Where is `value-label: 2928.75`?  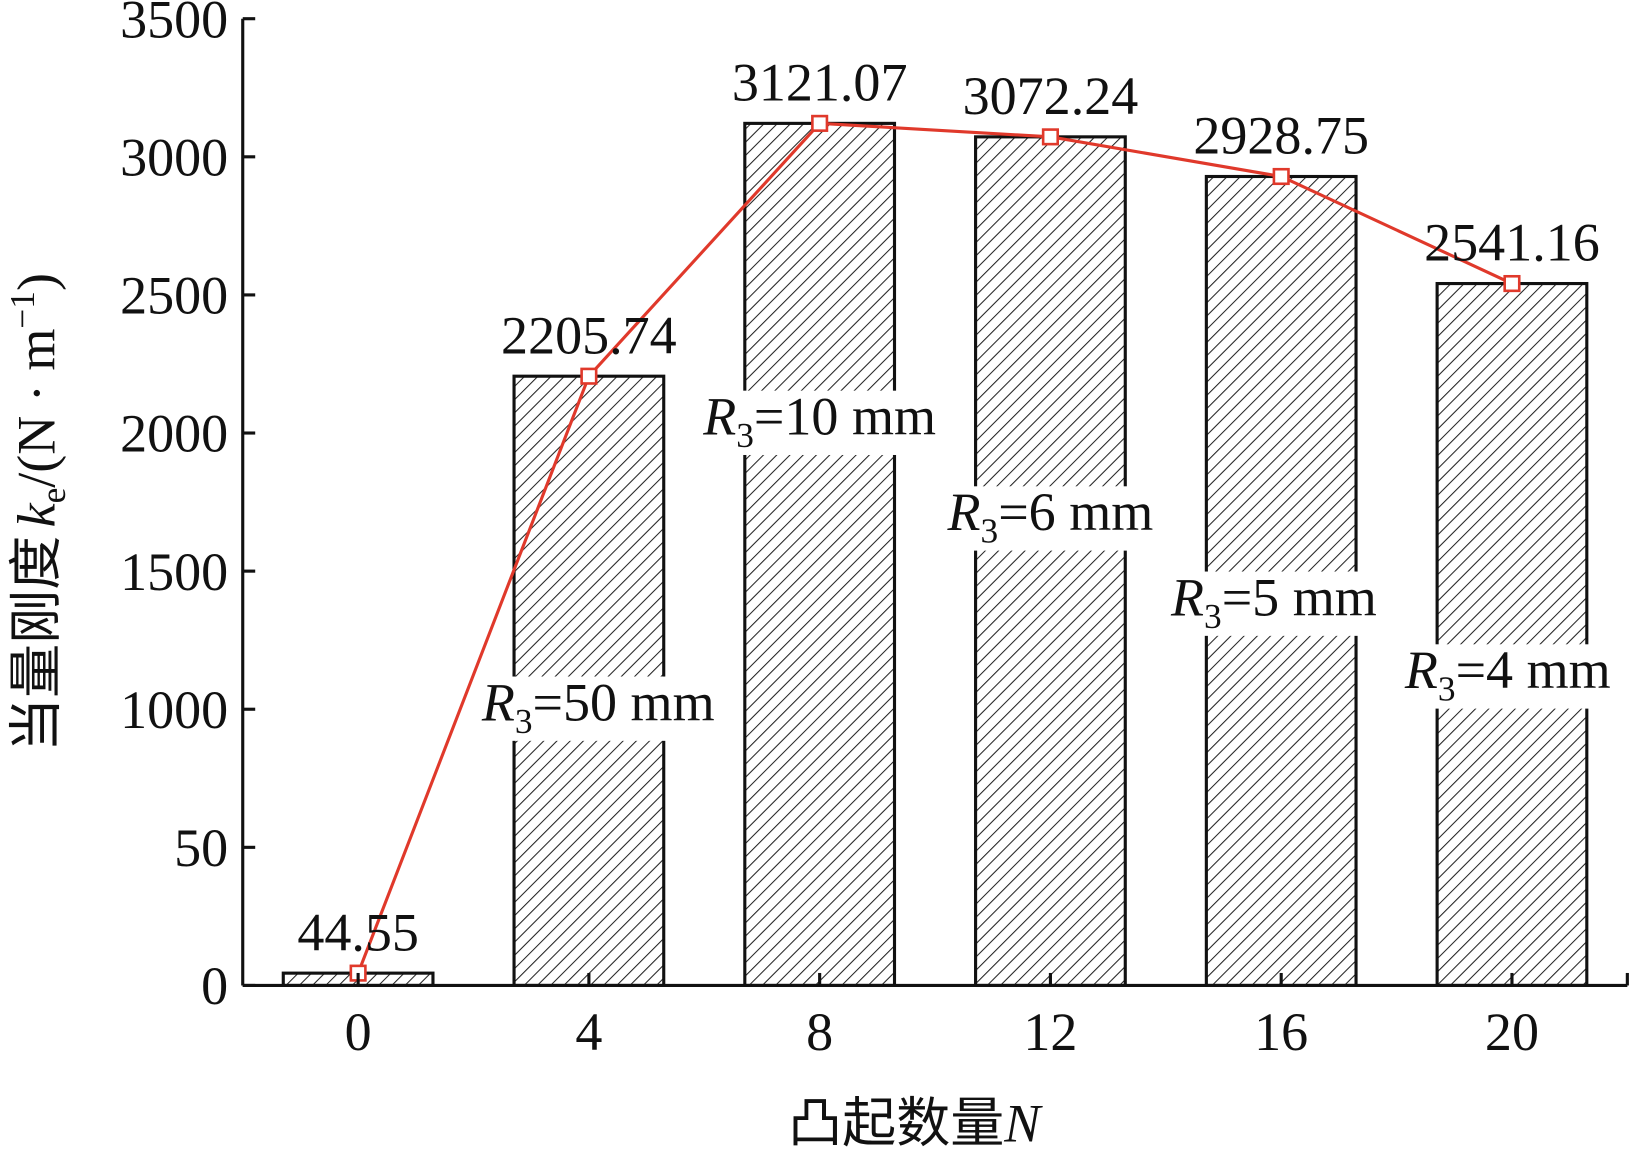 value-label: 2928.75 is located at coordinates (1281, 136).